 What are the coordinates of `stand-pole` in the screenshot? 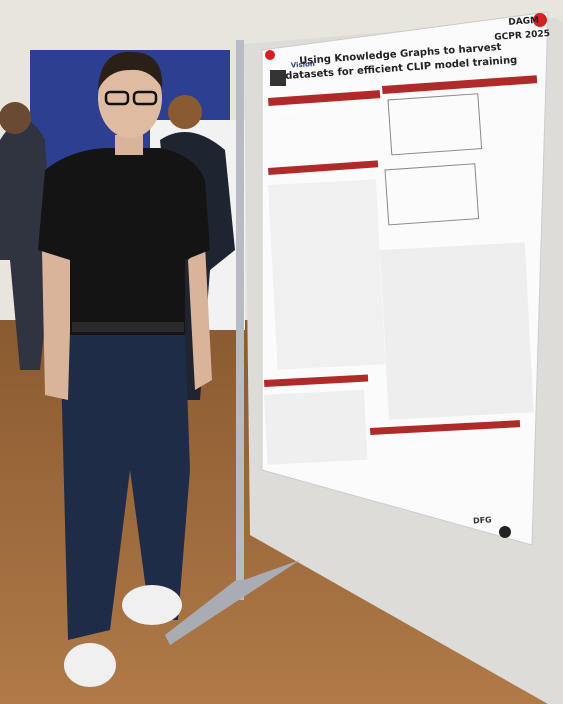 It's located at (240, 320).